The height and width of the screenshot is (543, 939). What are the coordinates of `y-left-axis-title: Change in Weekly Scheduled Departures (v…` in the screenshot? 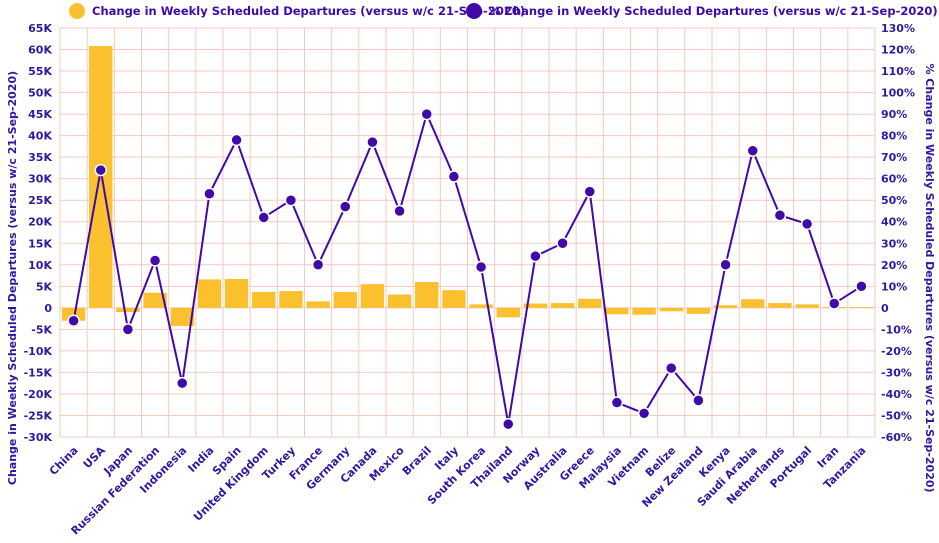 It's located at (12, 278).